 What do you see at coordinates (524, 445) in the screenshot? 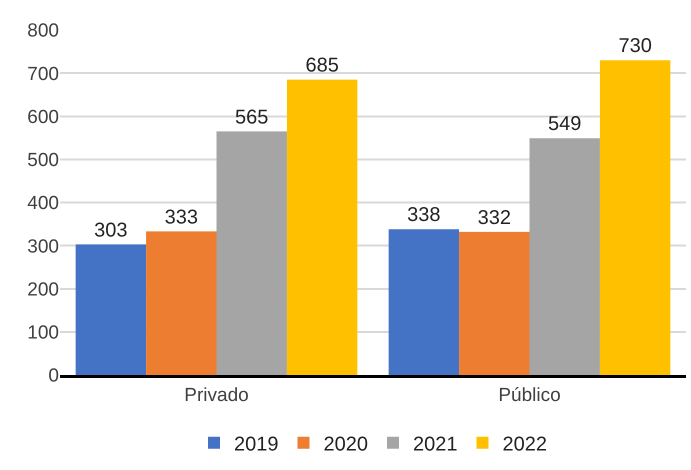
I see `legend-label: 2022` at bounding box center [524, 445].